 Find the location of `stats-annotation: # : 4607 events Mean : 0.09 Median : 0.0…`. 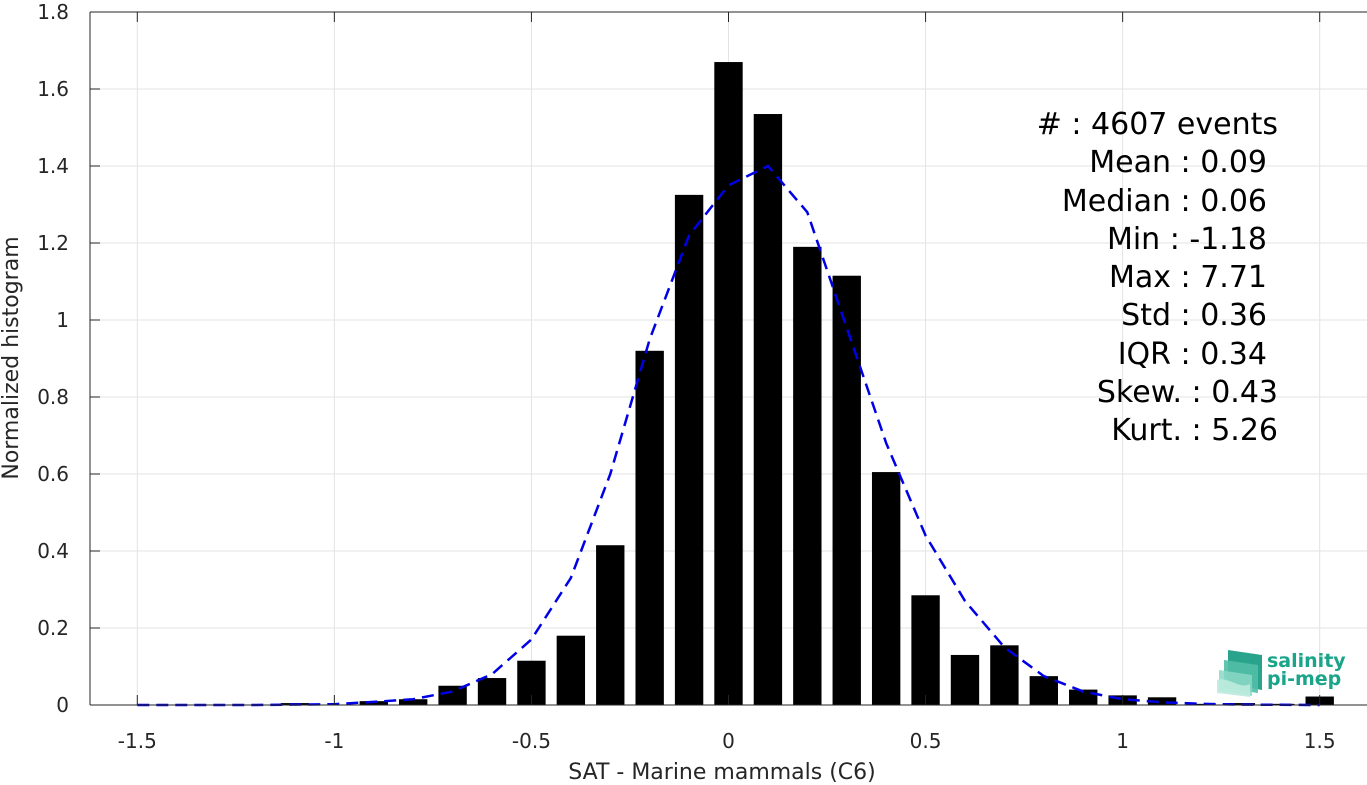

stats-annotation: # : 4607 events Mean : 0.09 Median : 0.0… is located at coordinates (1157, 277).